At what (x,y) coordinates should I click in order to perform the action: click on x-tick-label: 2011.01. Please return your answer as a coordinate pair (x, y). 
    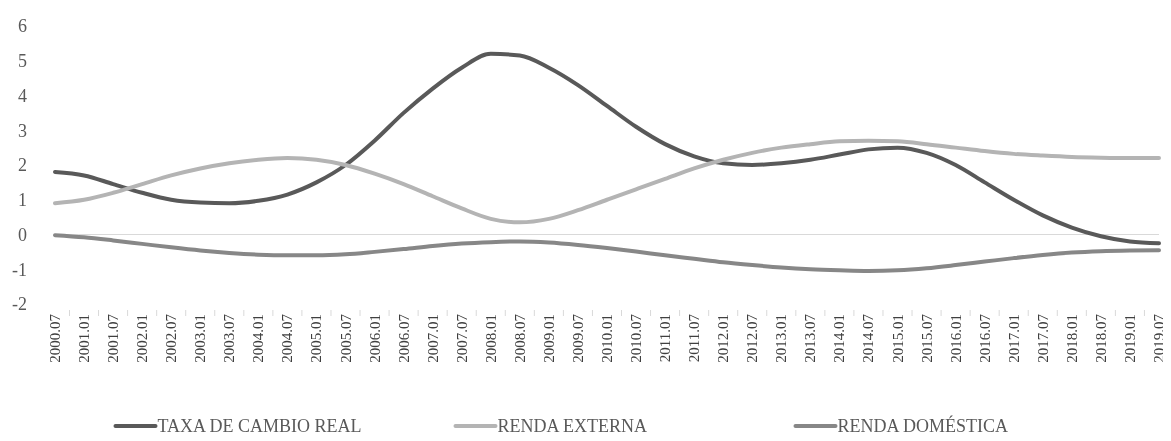
    Looking at the image, I should click on (665, 338).